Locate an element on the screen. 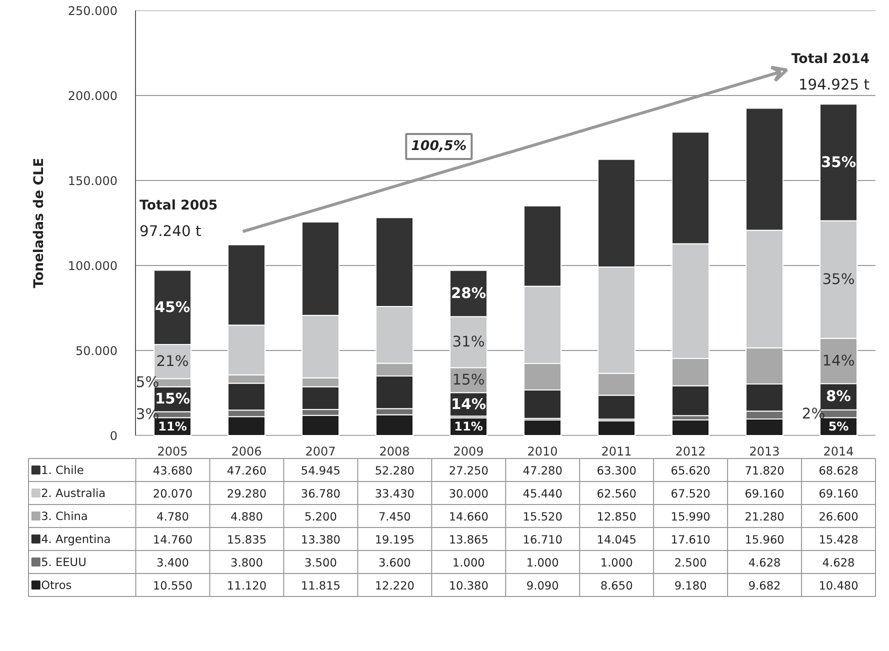 This screenshot has height=651, width=889. annotation: Total 2014 is located at coordinates (830, 59).